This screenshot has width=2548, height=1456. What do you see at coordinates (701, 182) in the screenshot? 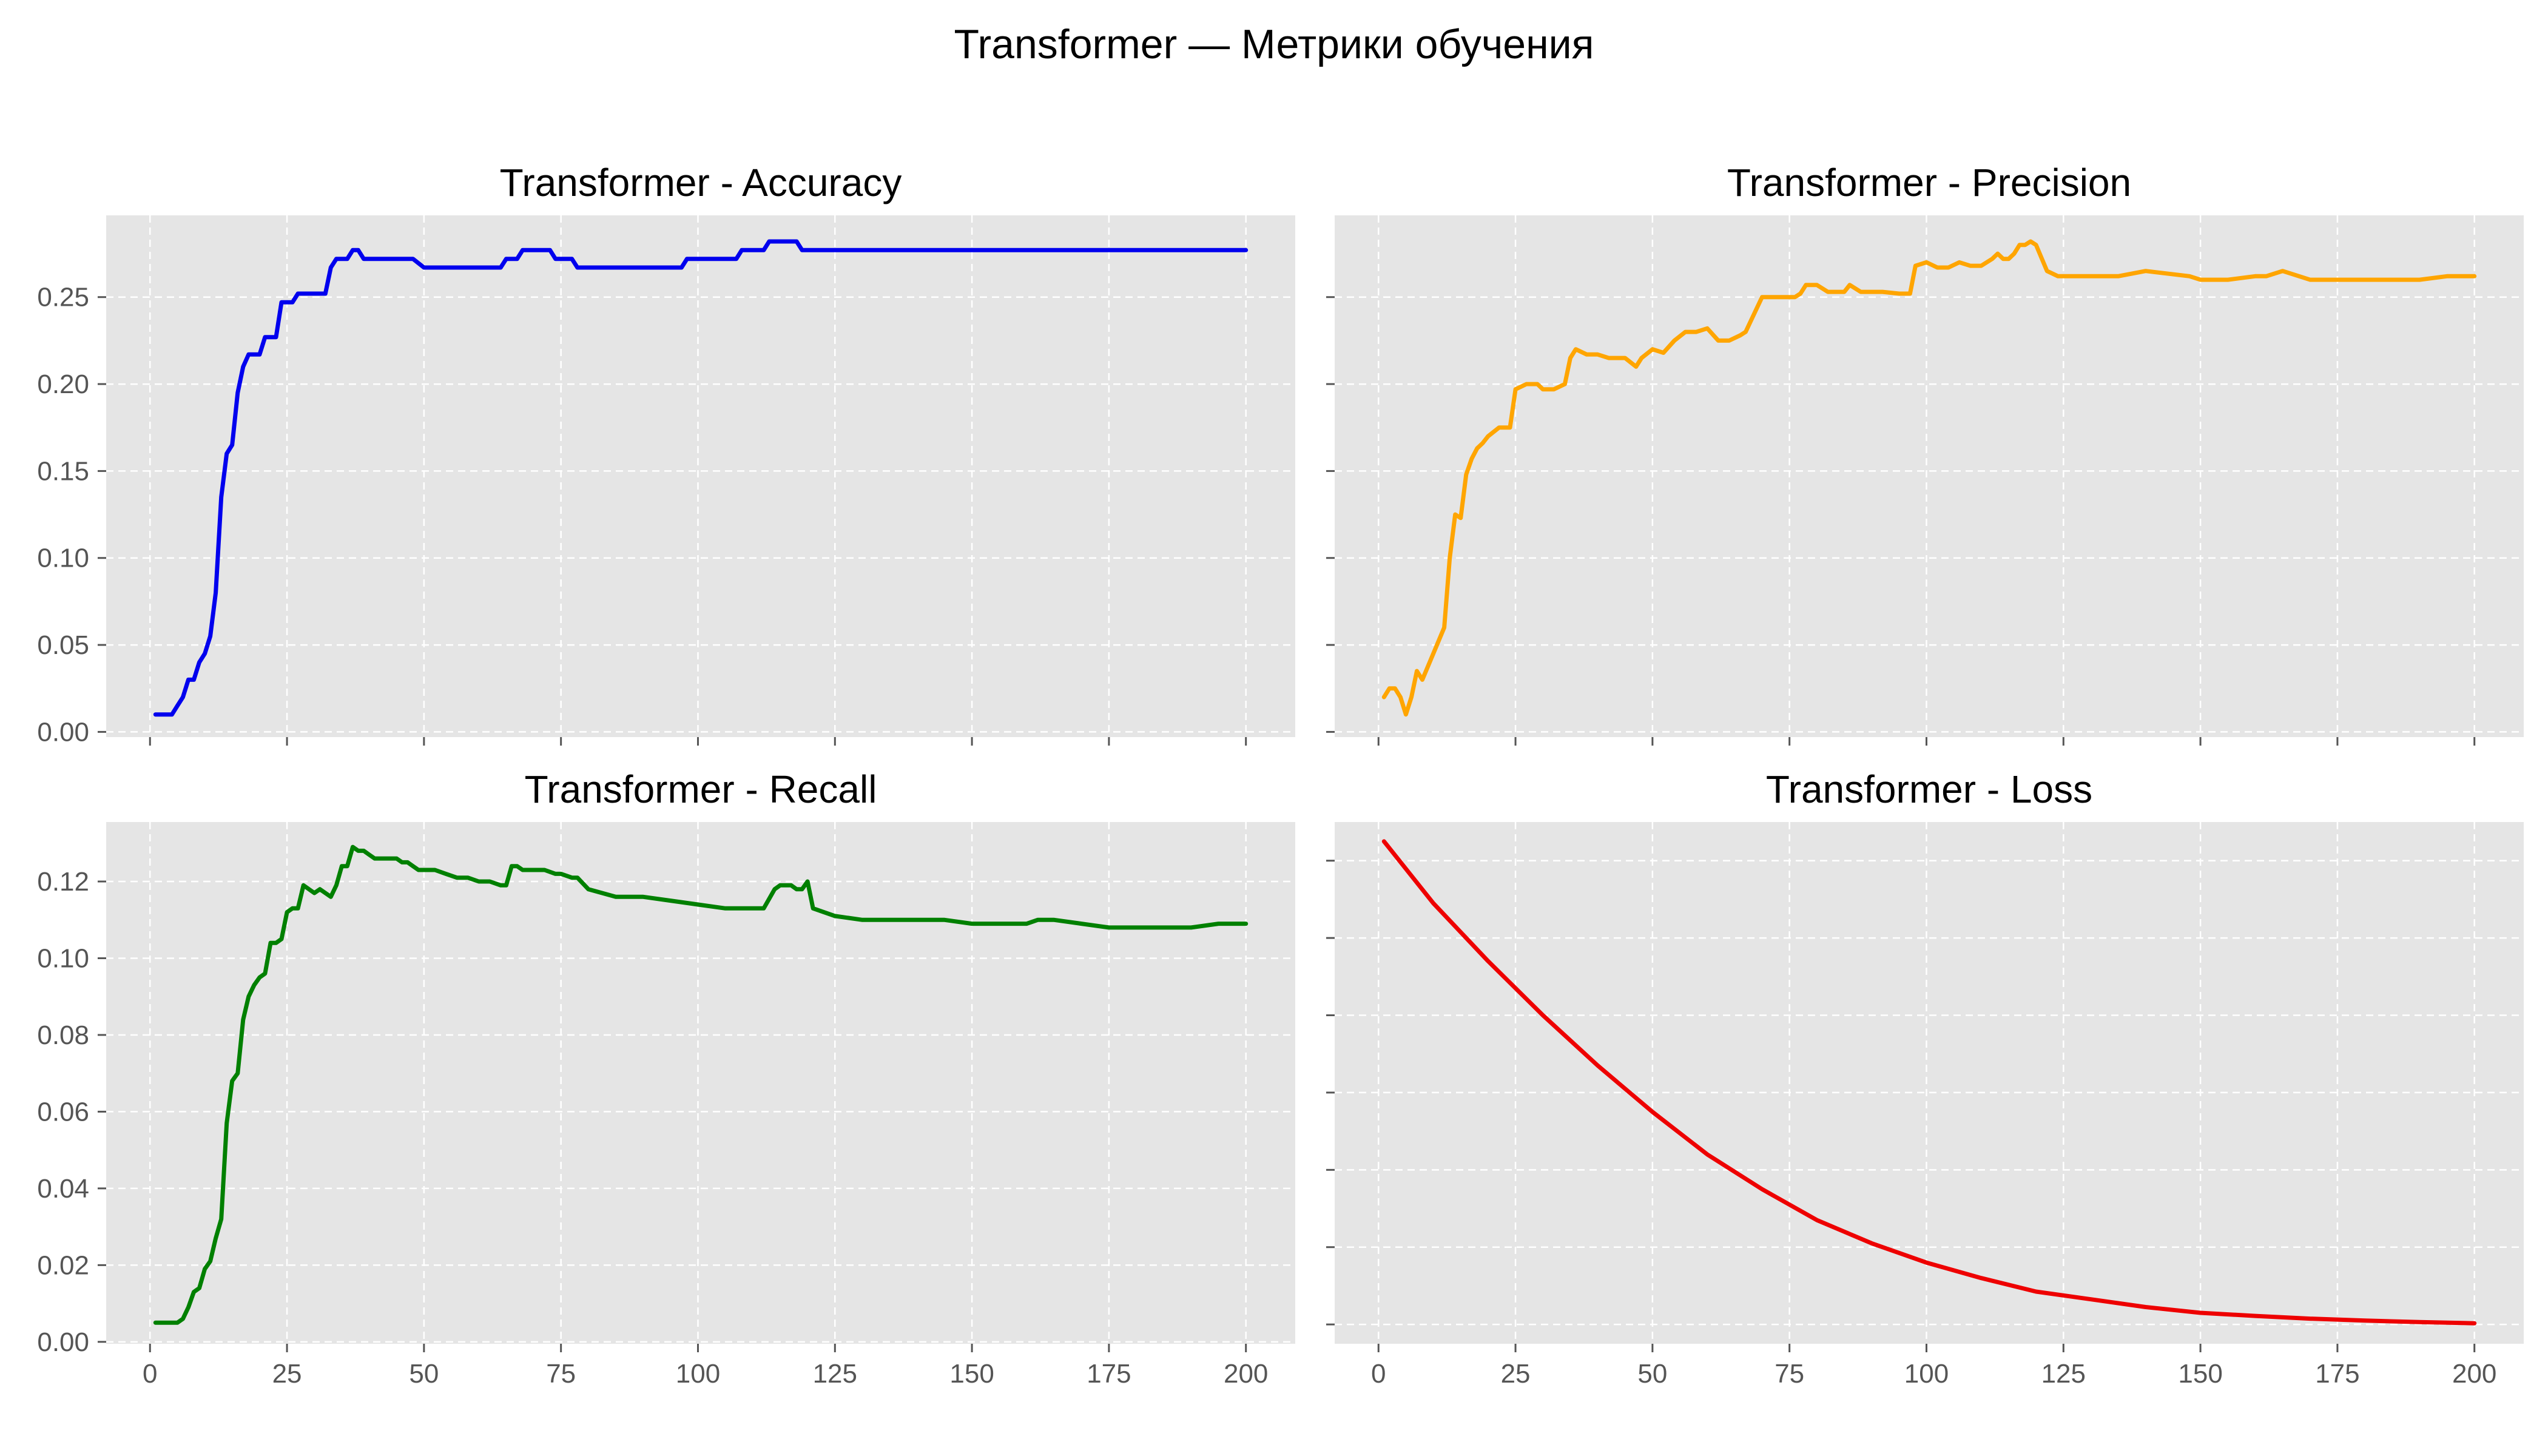
I see `subplot-title: Transformer - Accuracy` at bounding box center [701, 182].